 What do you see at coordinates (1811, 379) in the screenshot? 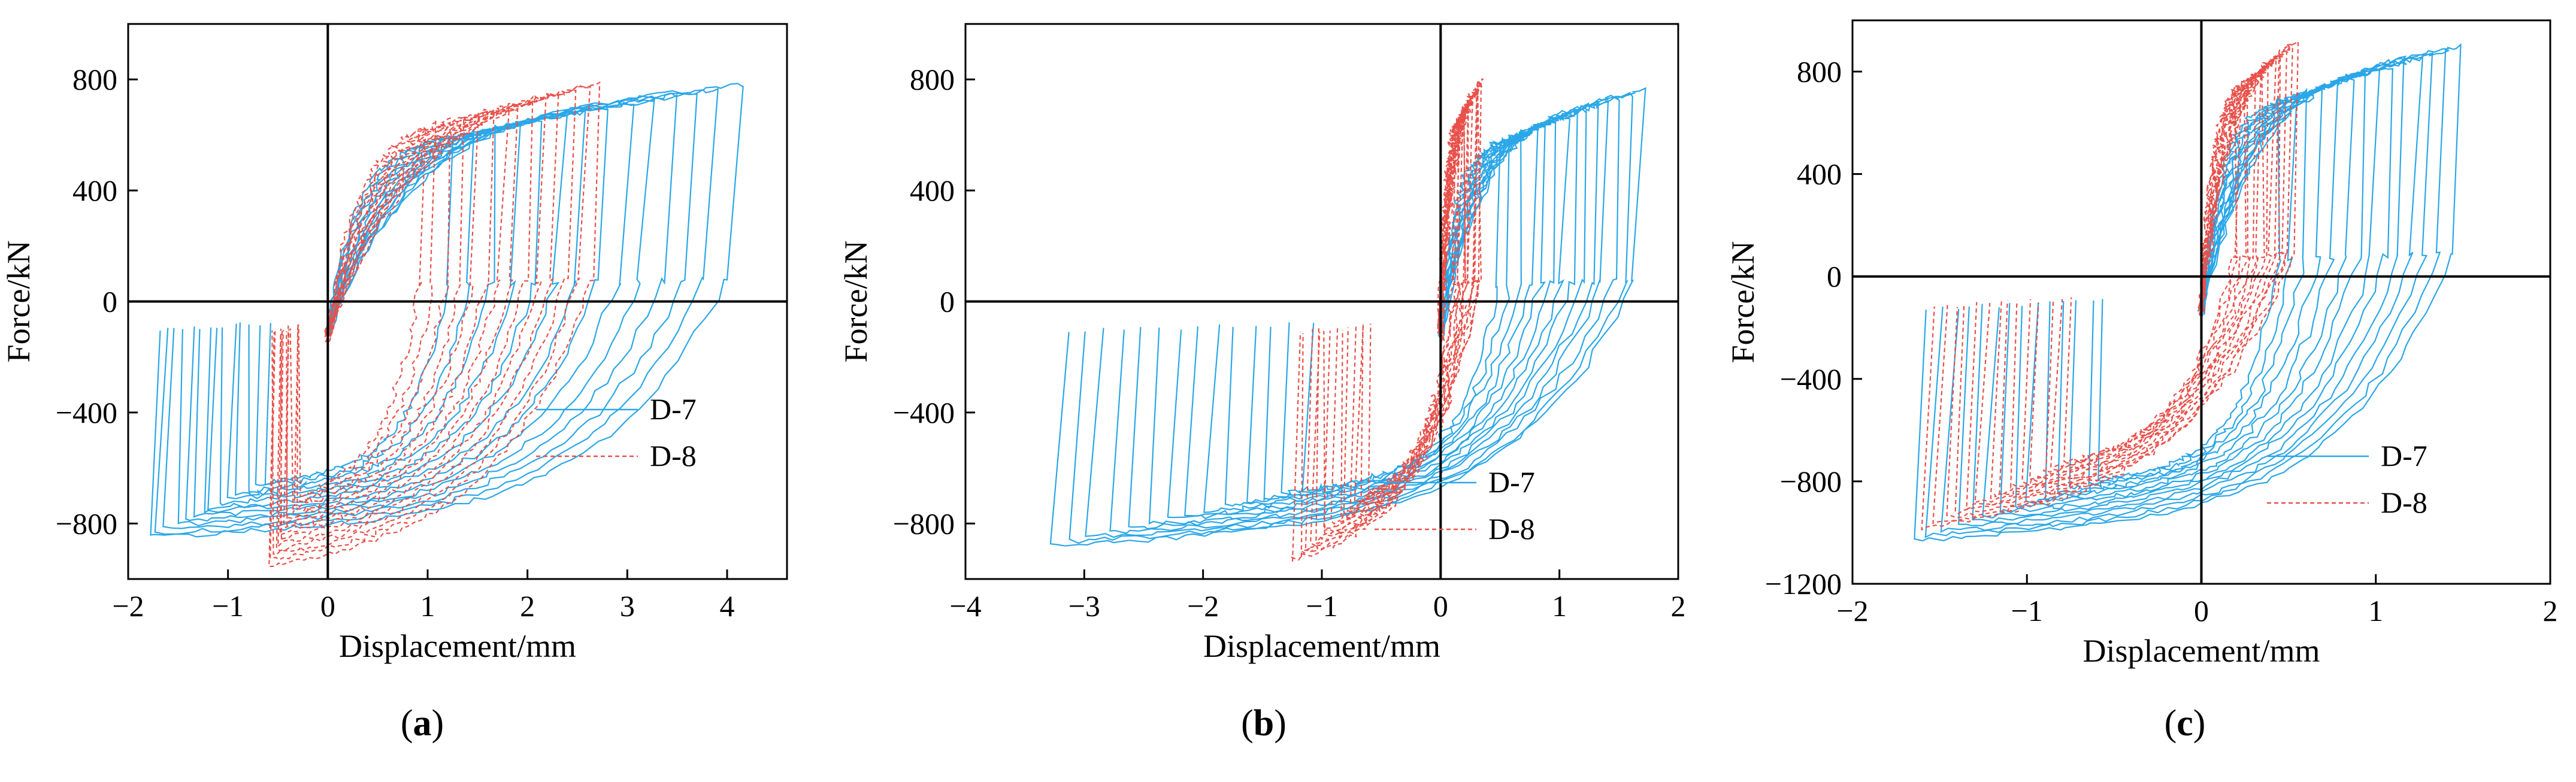
I see `y-tick-label: −400` at bounding box center [1811, 379].